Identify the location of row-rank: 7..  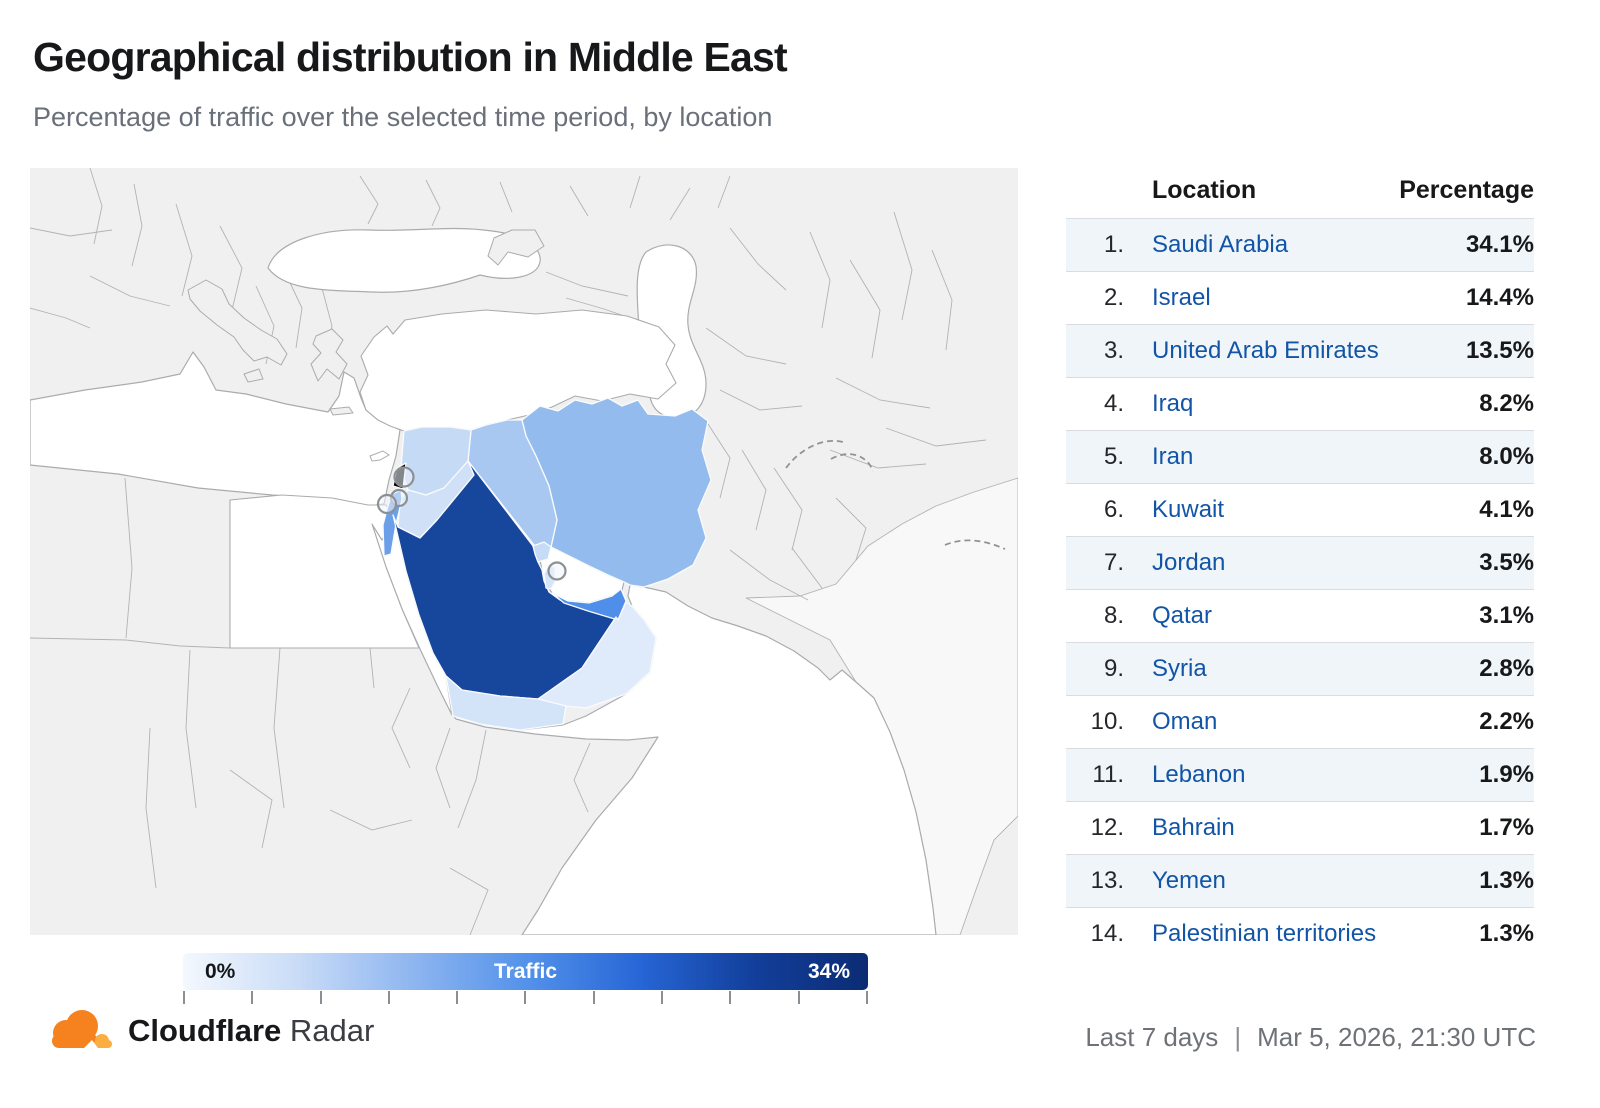
(1113, 562).